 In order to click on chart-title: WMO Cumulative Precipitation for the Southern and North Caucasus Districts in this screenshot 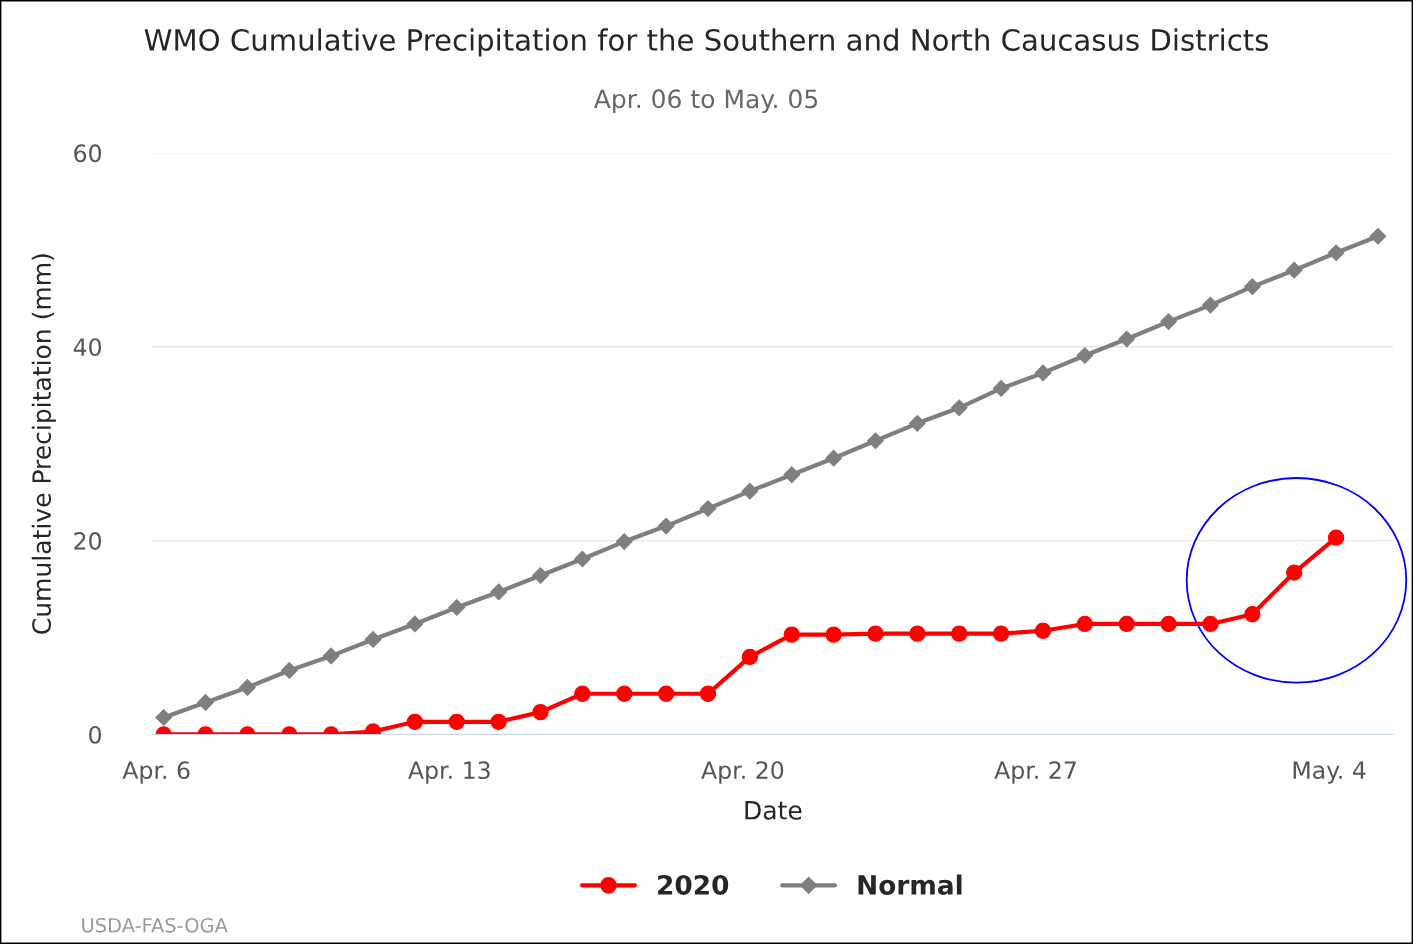, I will do `click(706, 42)`.